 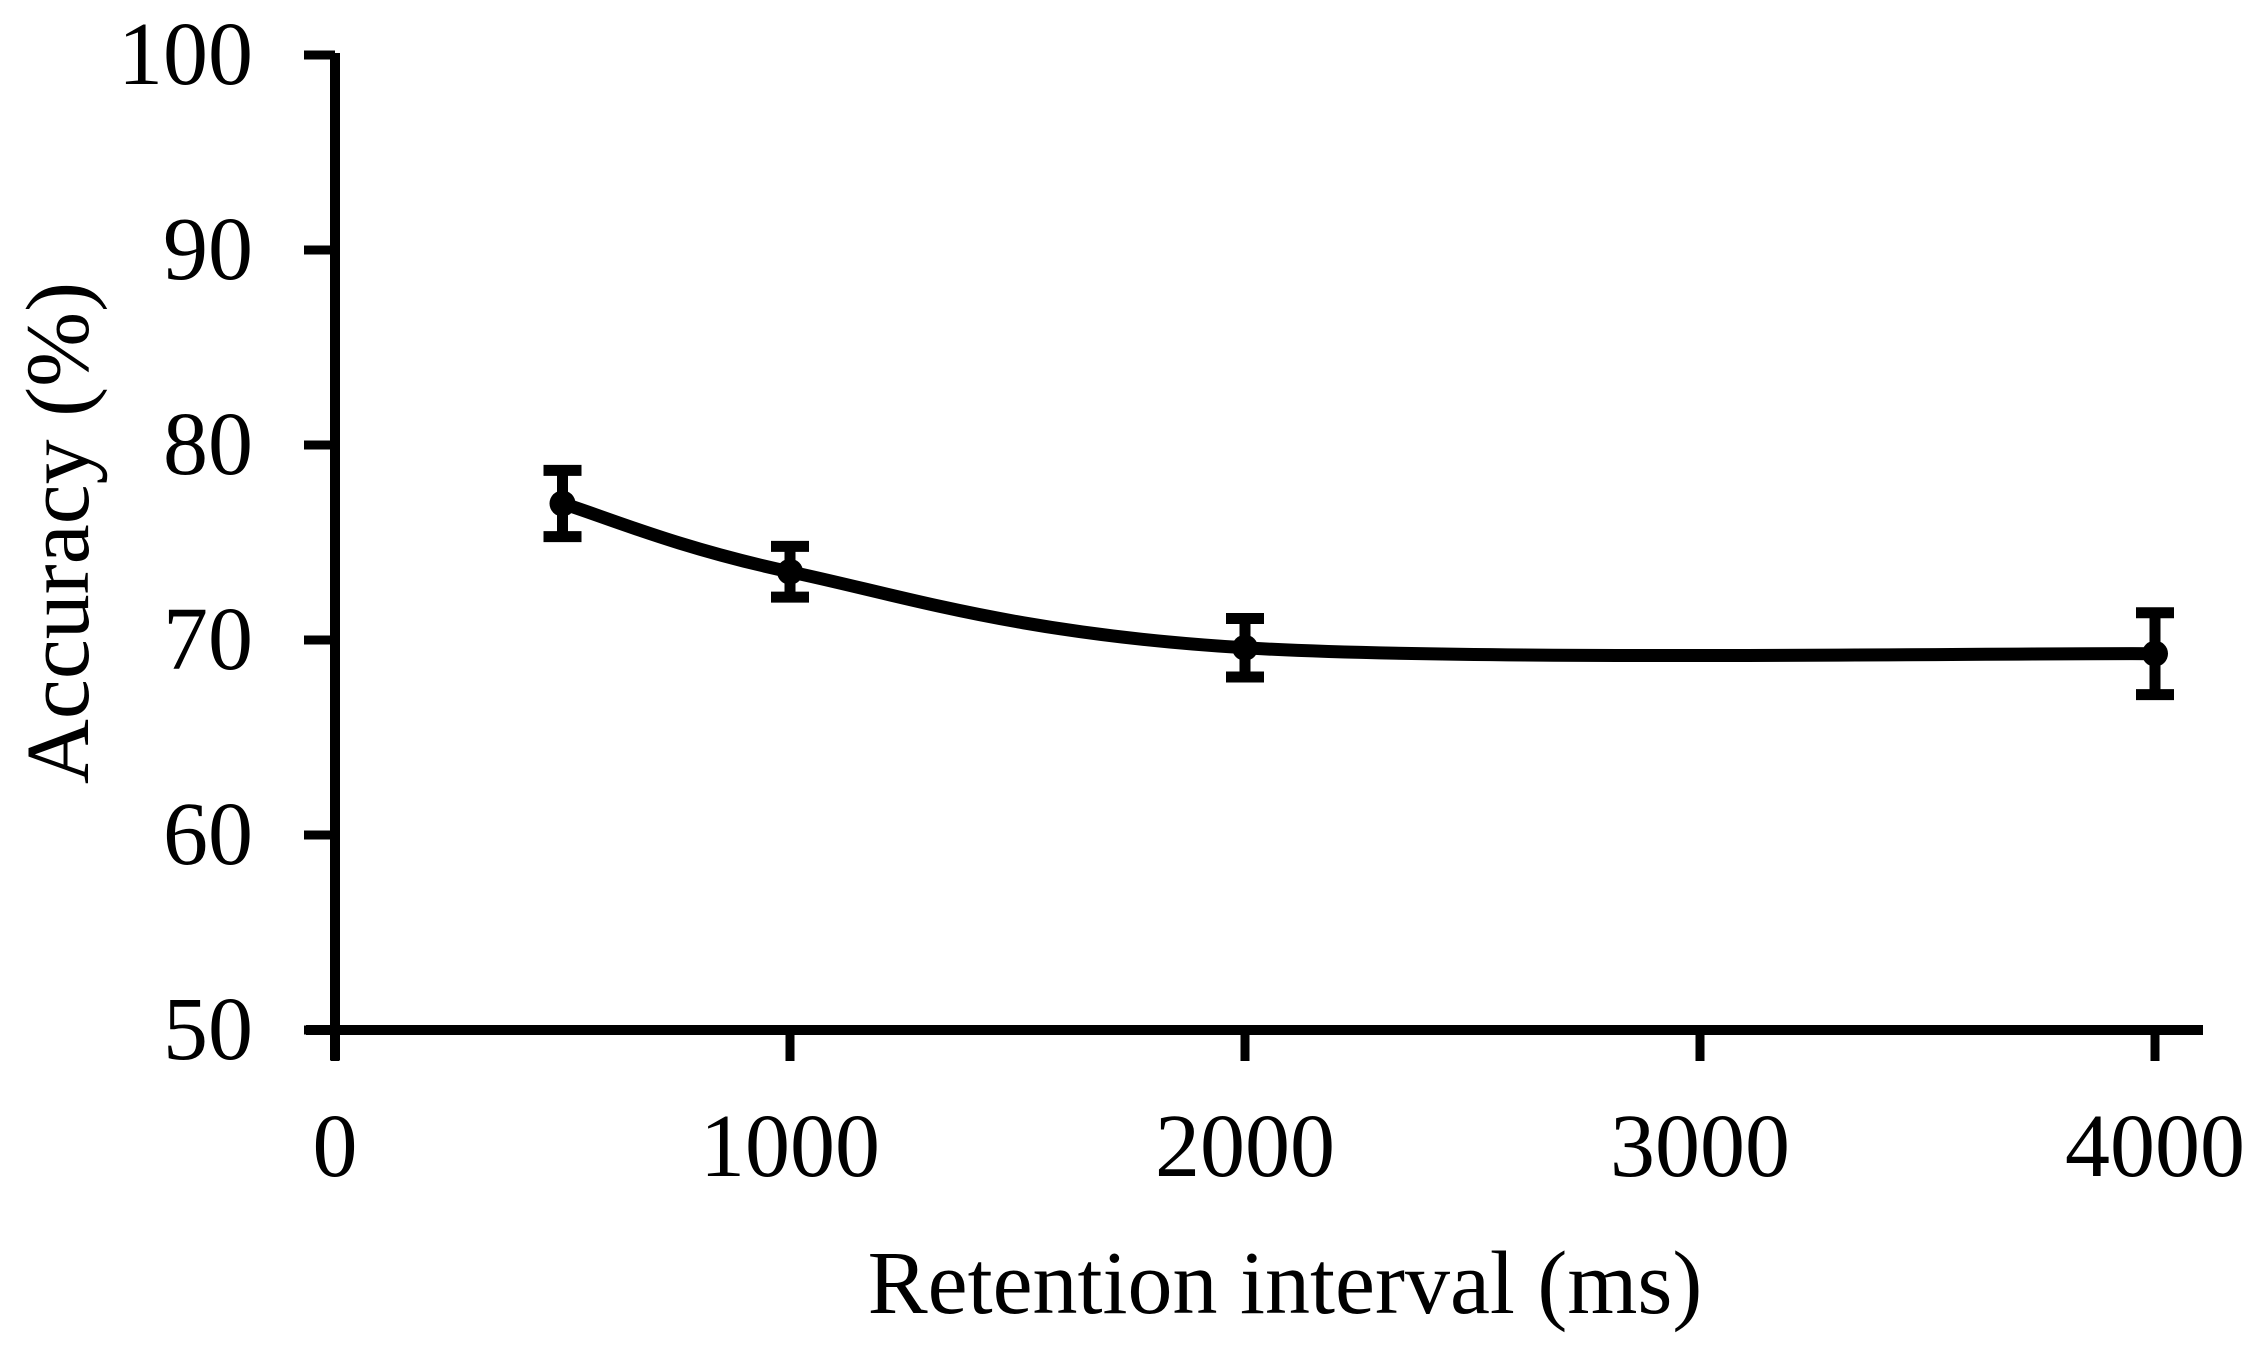 I want to click on x-tick-label: 3000, so click(x=1700, y=1146).